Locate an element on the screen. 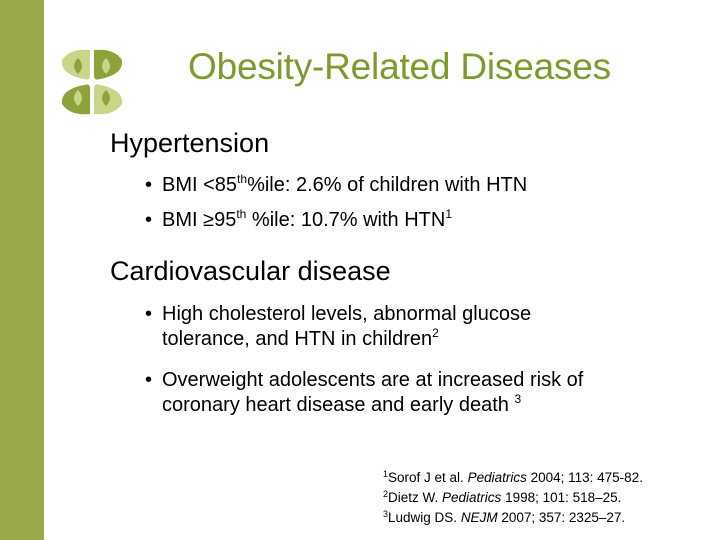  bullet-line: tolerance, and HTN in children2 is located at coordinates (300, 338).